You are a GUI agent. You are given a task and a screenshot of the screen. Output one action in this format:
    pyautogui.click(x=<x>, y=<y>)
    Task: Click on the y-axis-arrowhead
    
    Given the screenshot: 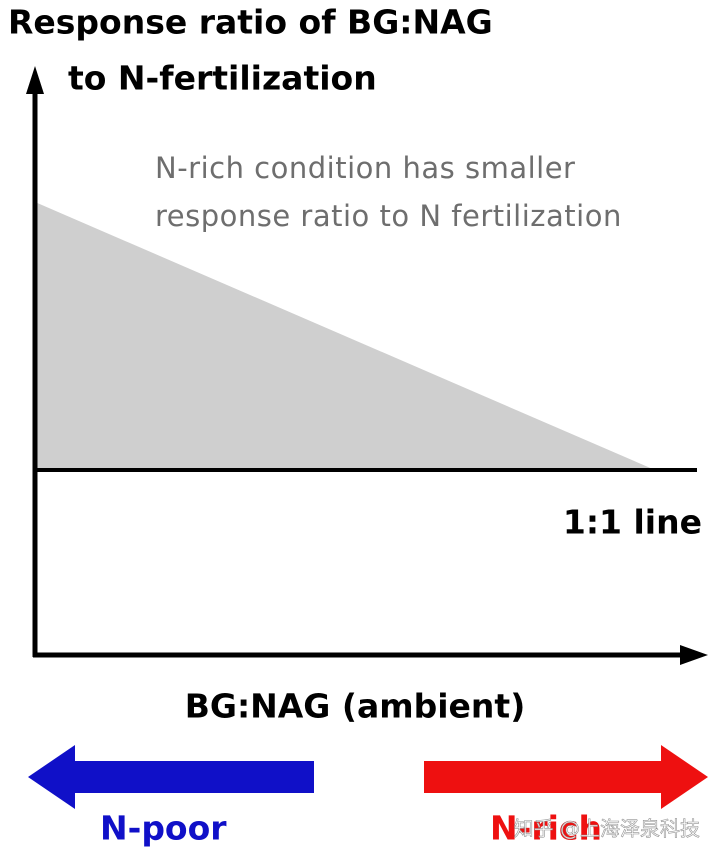 What is the action you would take?
    pyautogui.click(x=35, y=80)
    